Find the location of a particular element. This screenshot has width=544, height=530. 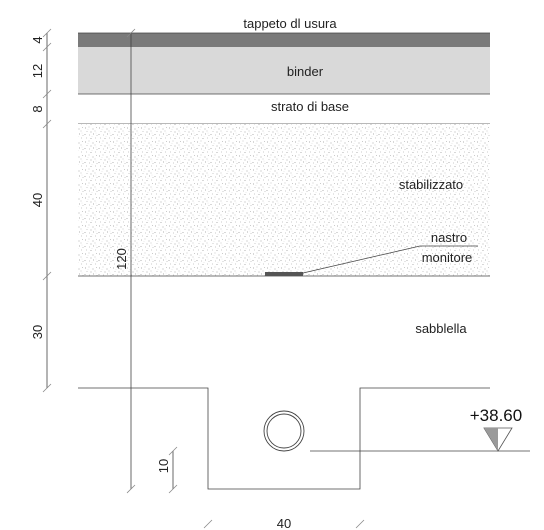

binder-layer is located at coordinates (284, 70).